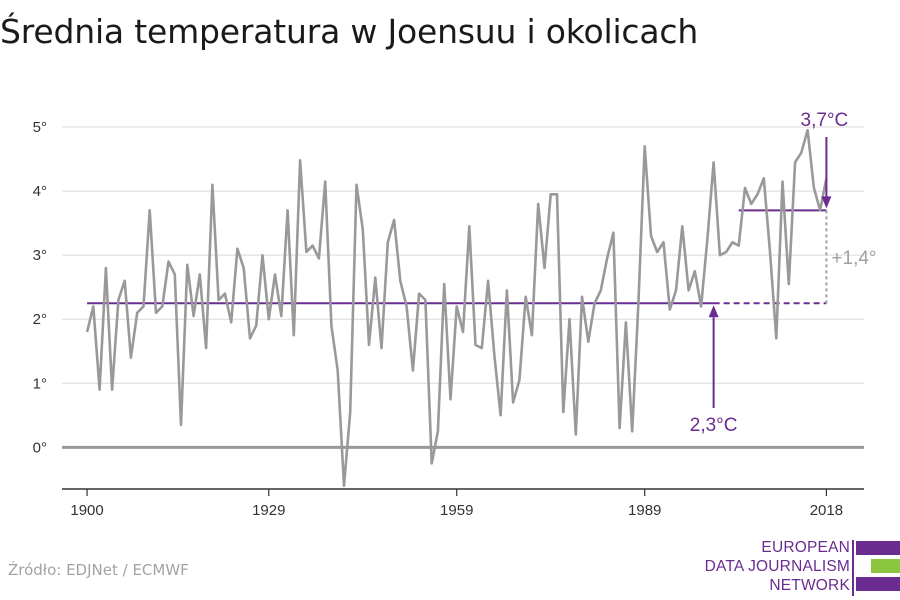  I want to click on baseline-average-label: 2,3°C, so click(714, 425).